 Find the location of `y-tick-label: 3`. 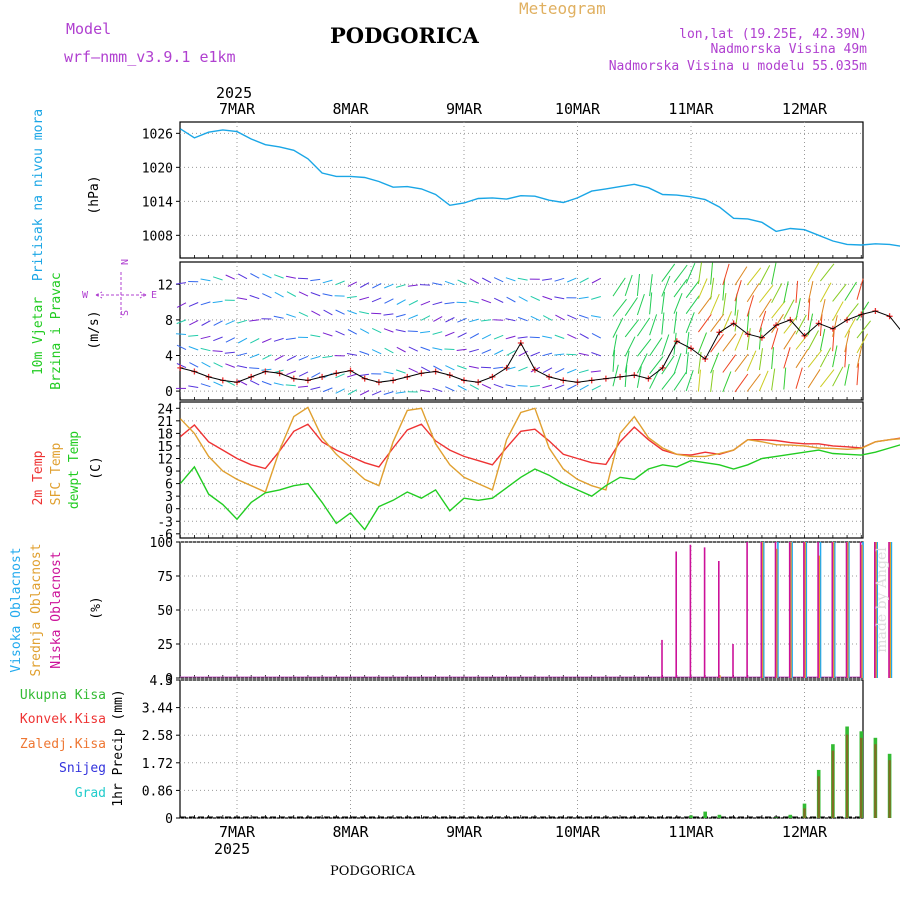

y-tick-label: 3 is located at coordinates (169, 497).